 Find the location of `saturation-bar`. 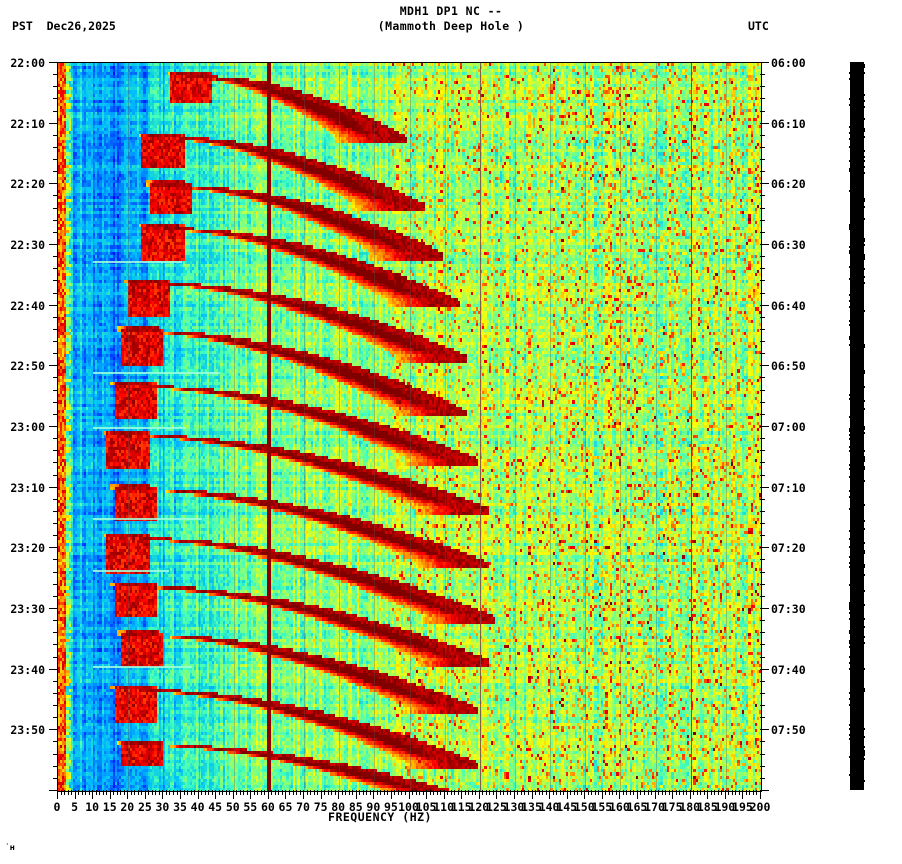

saturation-bar is located at coordinates (857, 426).